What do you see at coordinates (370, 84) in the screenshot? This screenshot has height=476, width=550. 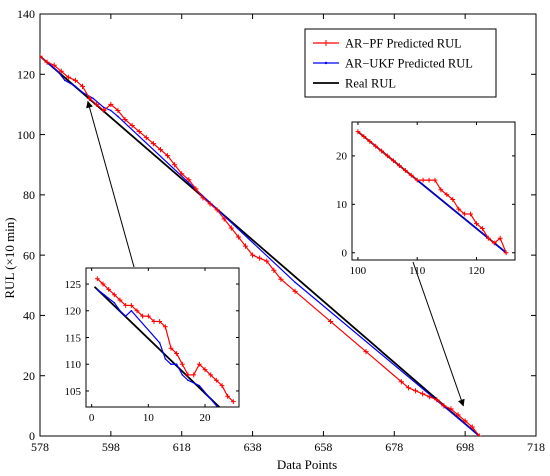 I see `legend-label: Real RUL` at bounding box center [370, 84].